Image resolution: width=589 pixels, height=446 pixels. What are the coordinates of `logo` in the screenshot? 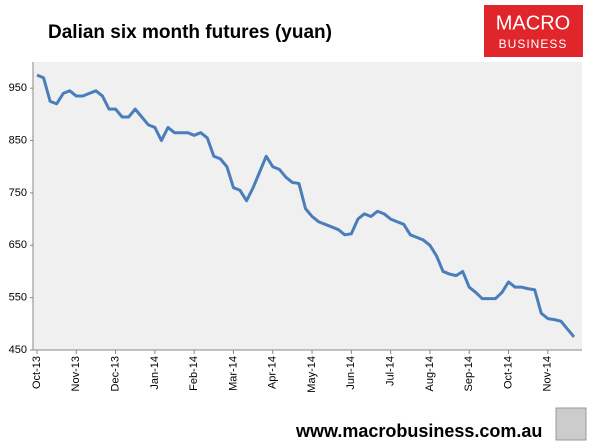 It's located at (533, 31).